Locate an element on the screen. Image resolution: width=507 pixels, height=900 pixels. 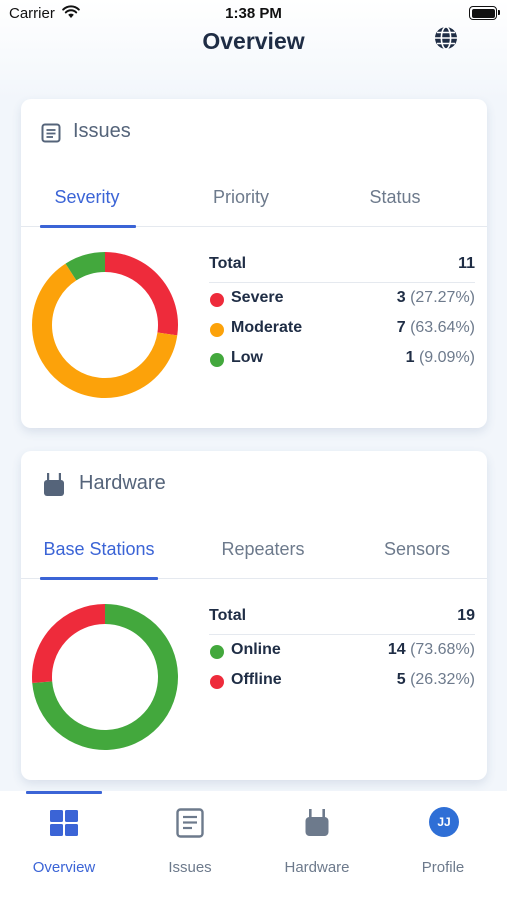
tab-status: Status is located at coordinates (395, 197).